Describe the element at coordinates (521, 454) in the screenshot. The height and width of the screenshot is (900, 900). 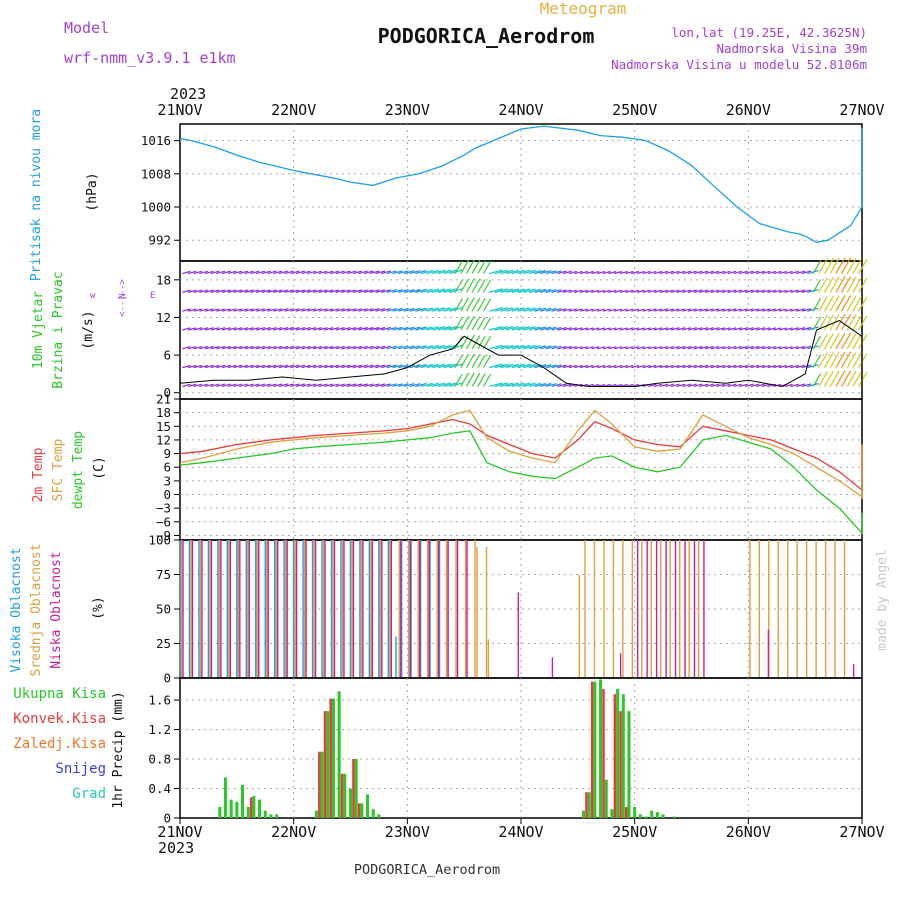
I see `sfc-temp-line` at that location.